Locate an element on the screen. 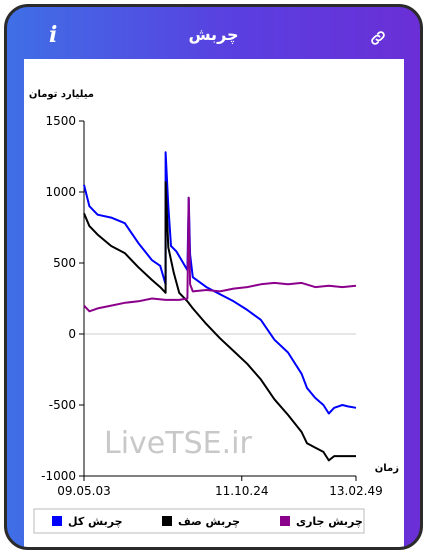 Image resolution: width=427 pixels, height=554 pixels. x-tick-label: 11.10.24 is located at coordinates (241, 491).